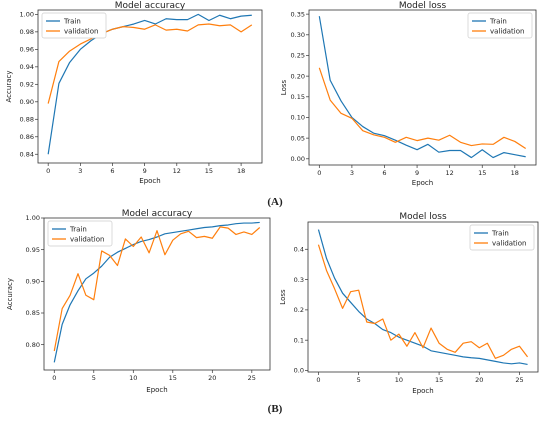 The image size is (550, 421). I want to click on y-tick-label: 0.86, so click(27, 137).